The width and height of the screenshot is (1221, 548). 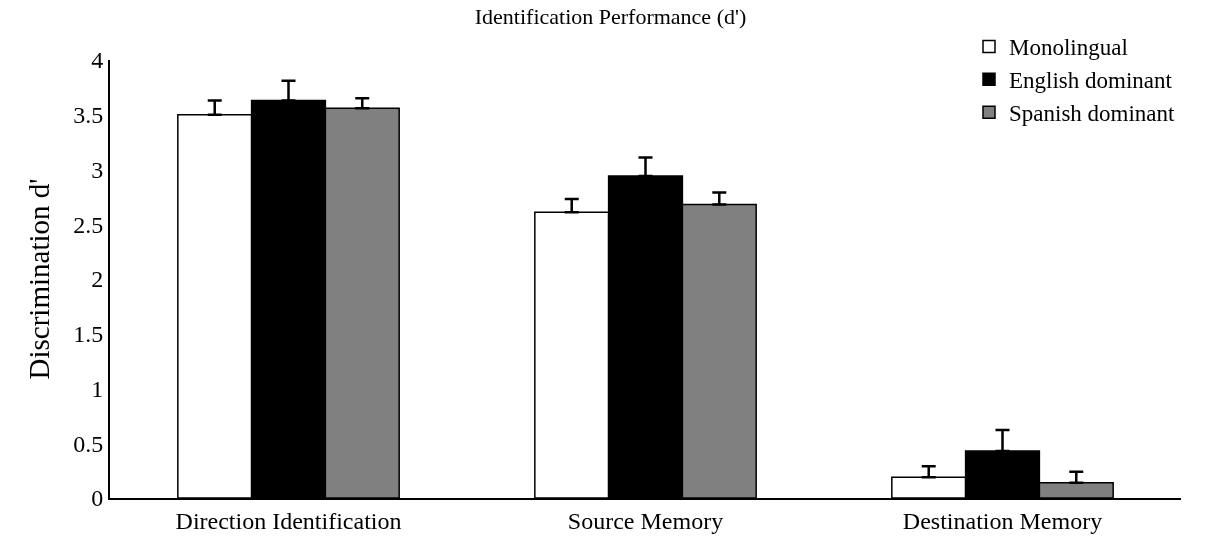 What do you see at coordinates (1068, 48) in the screenshot?
I see `legend-label: Monolingual` at bounding box center [1068, 48].